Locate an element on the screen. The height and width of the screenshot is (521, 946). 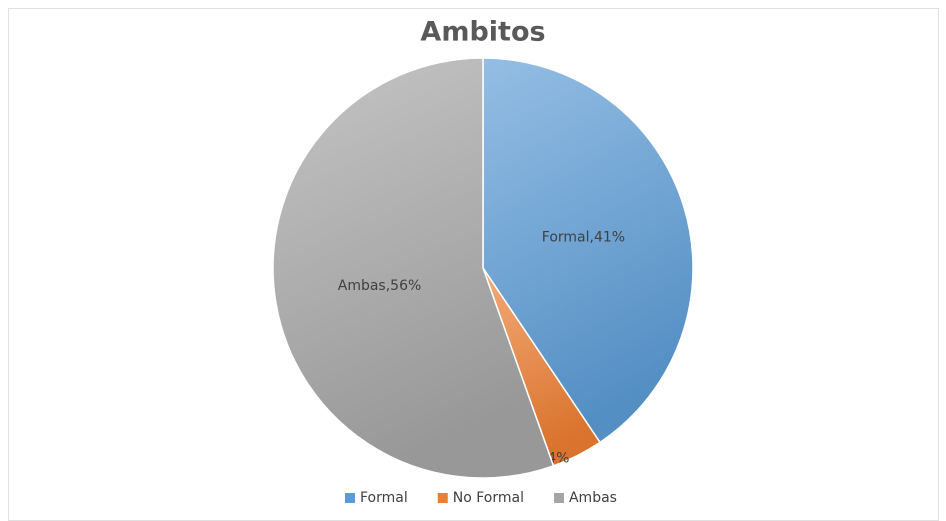
legend-label: No Formal is located at coordinates (488, 498).